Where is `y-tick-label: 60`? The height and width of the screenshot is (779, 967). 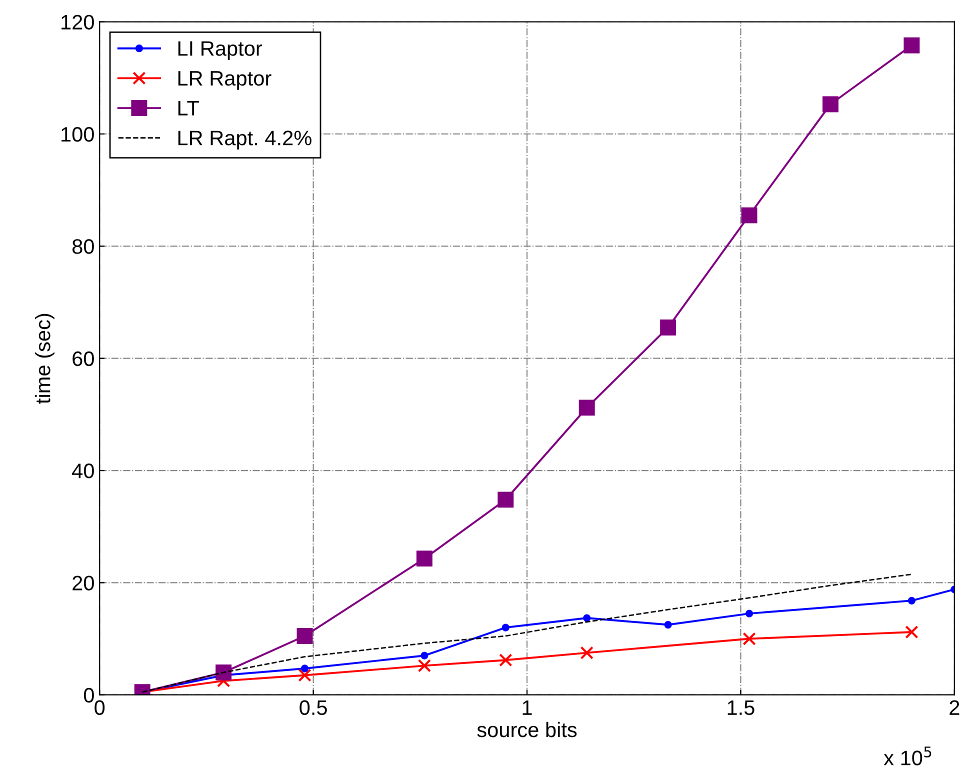
y-tick-label: 60 is located at coordinates (83, 358).